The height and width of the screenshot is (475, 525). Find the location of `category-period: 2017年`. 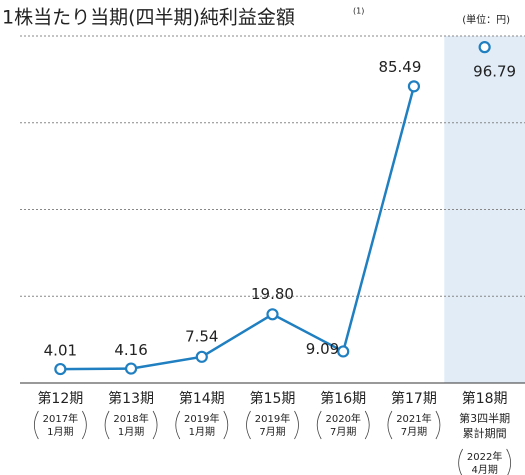

category-period: 2017年 is located at coordinates (60, 418).